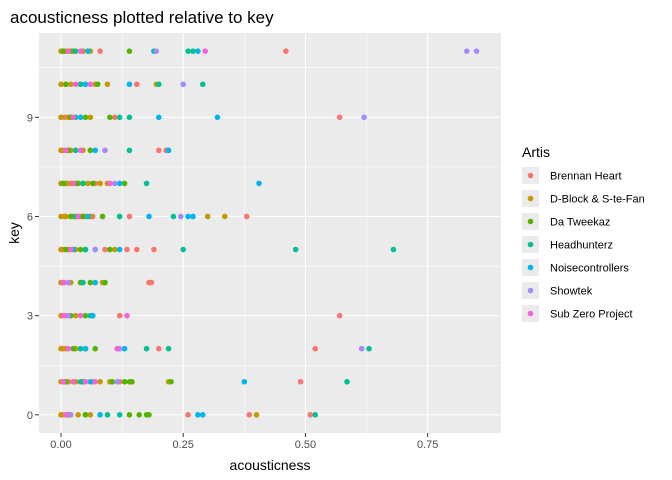 The width and height of the screenshot is (672, 480). Describe the element at coordinates (30, 118) in the screenshot. I see `y-tick-label: 9` at that location.